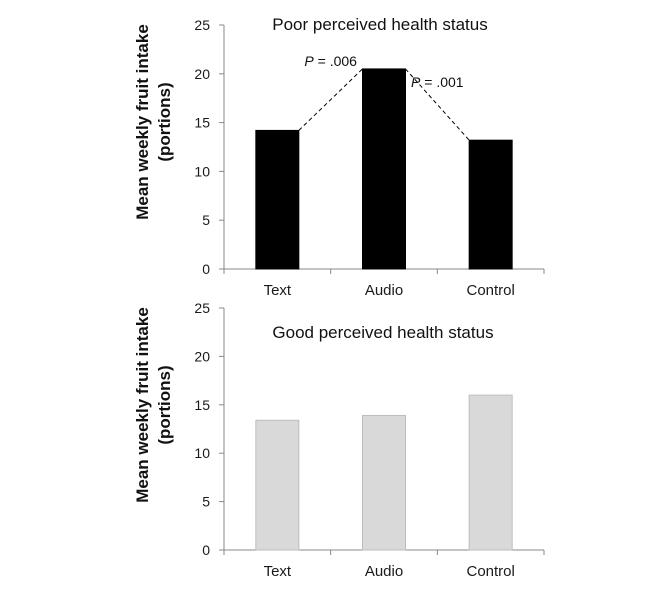 The width and height of the screenshot is (672, 589). I want to click on significance-label: P = .006, so click(330, 61).